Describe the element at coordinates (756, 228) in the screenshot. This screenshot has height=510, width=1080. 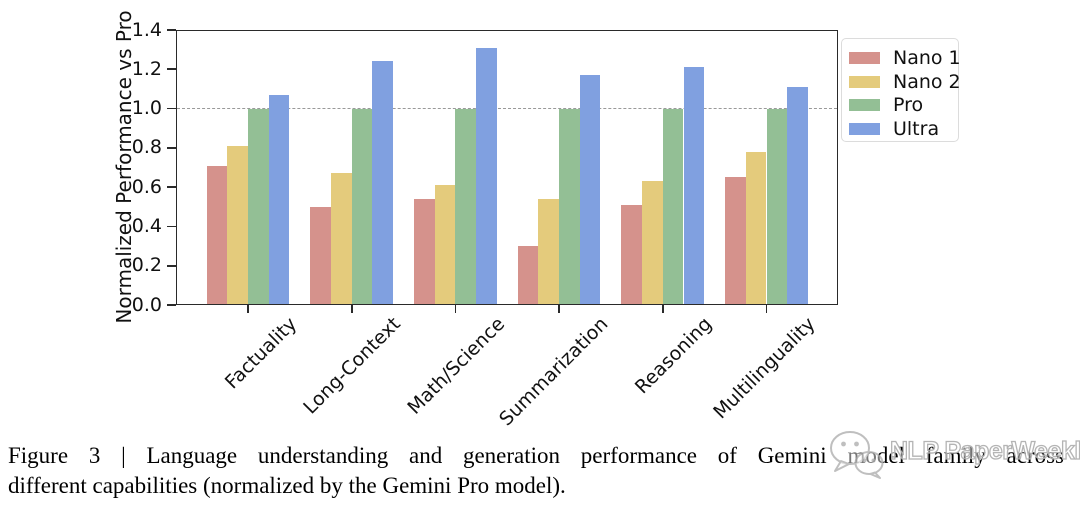
I see `bar-nano2-multilinguality` at that location.